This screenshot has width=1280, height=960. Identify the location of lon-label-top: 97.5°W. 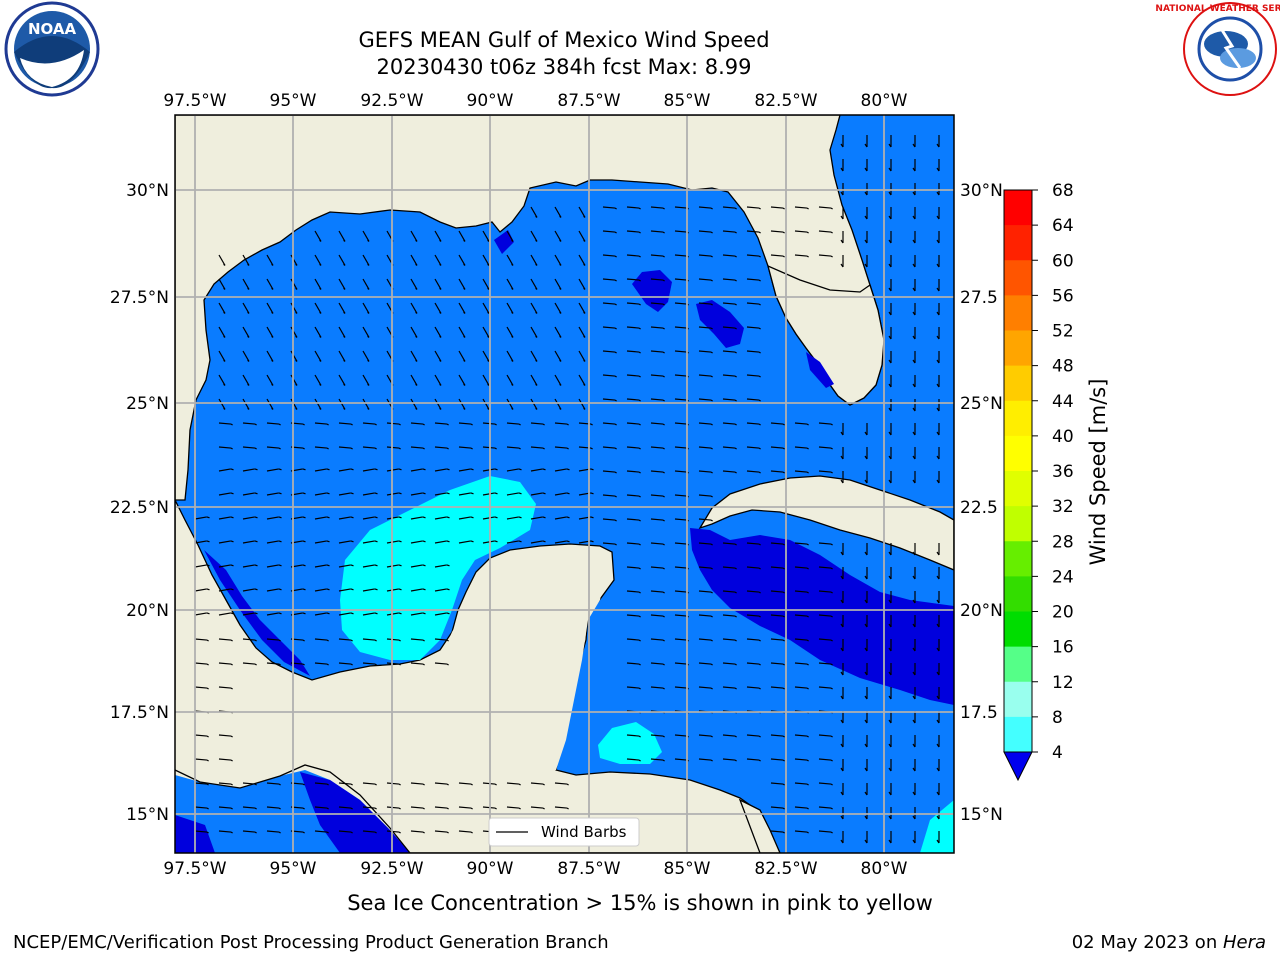
(194, 101).